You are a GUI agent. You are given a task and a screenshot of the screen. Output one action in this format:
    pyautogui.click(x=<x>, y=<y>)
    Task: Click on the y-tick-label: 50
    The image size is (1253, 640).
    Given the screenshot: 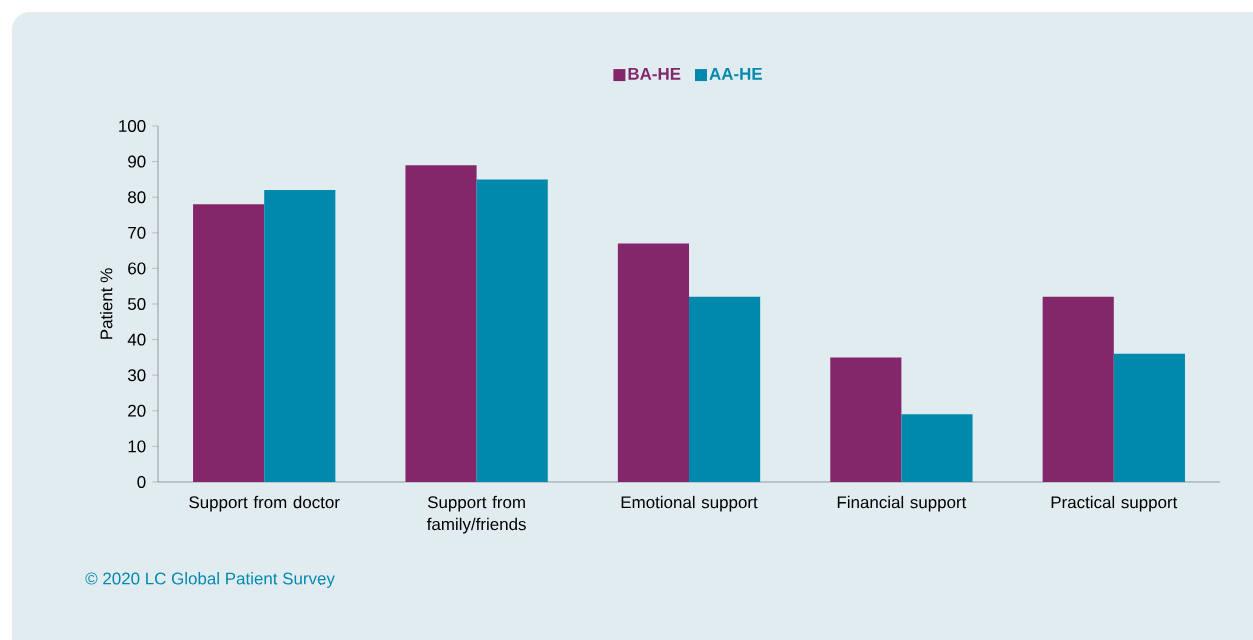 What is the action you would take?
    pyautogui.click(x=137, y=303)
    